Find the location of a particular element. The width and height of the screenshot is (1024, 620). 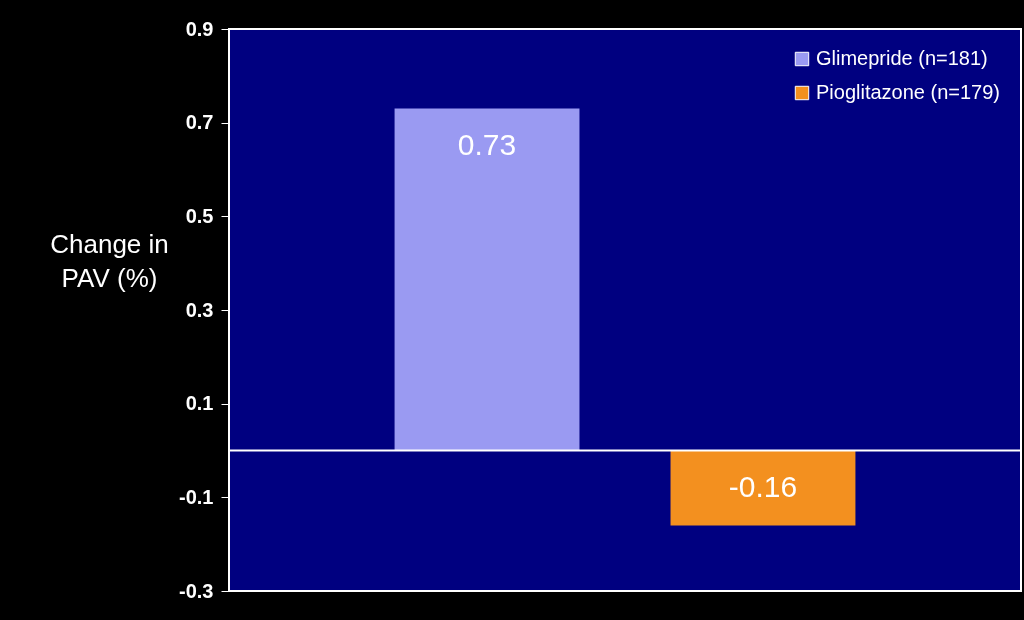

legend-label: Pioglitazone (n=179) is located at coordinates (908, 92).